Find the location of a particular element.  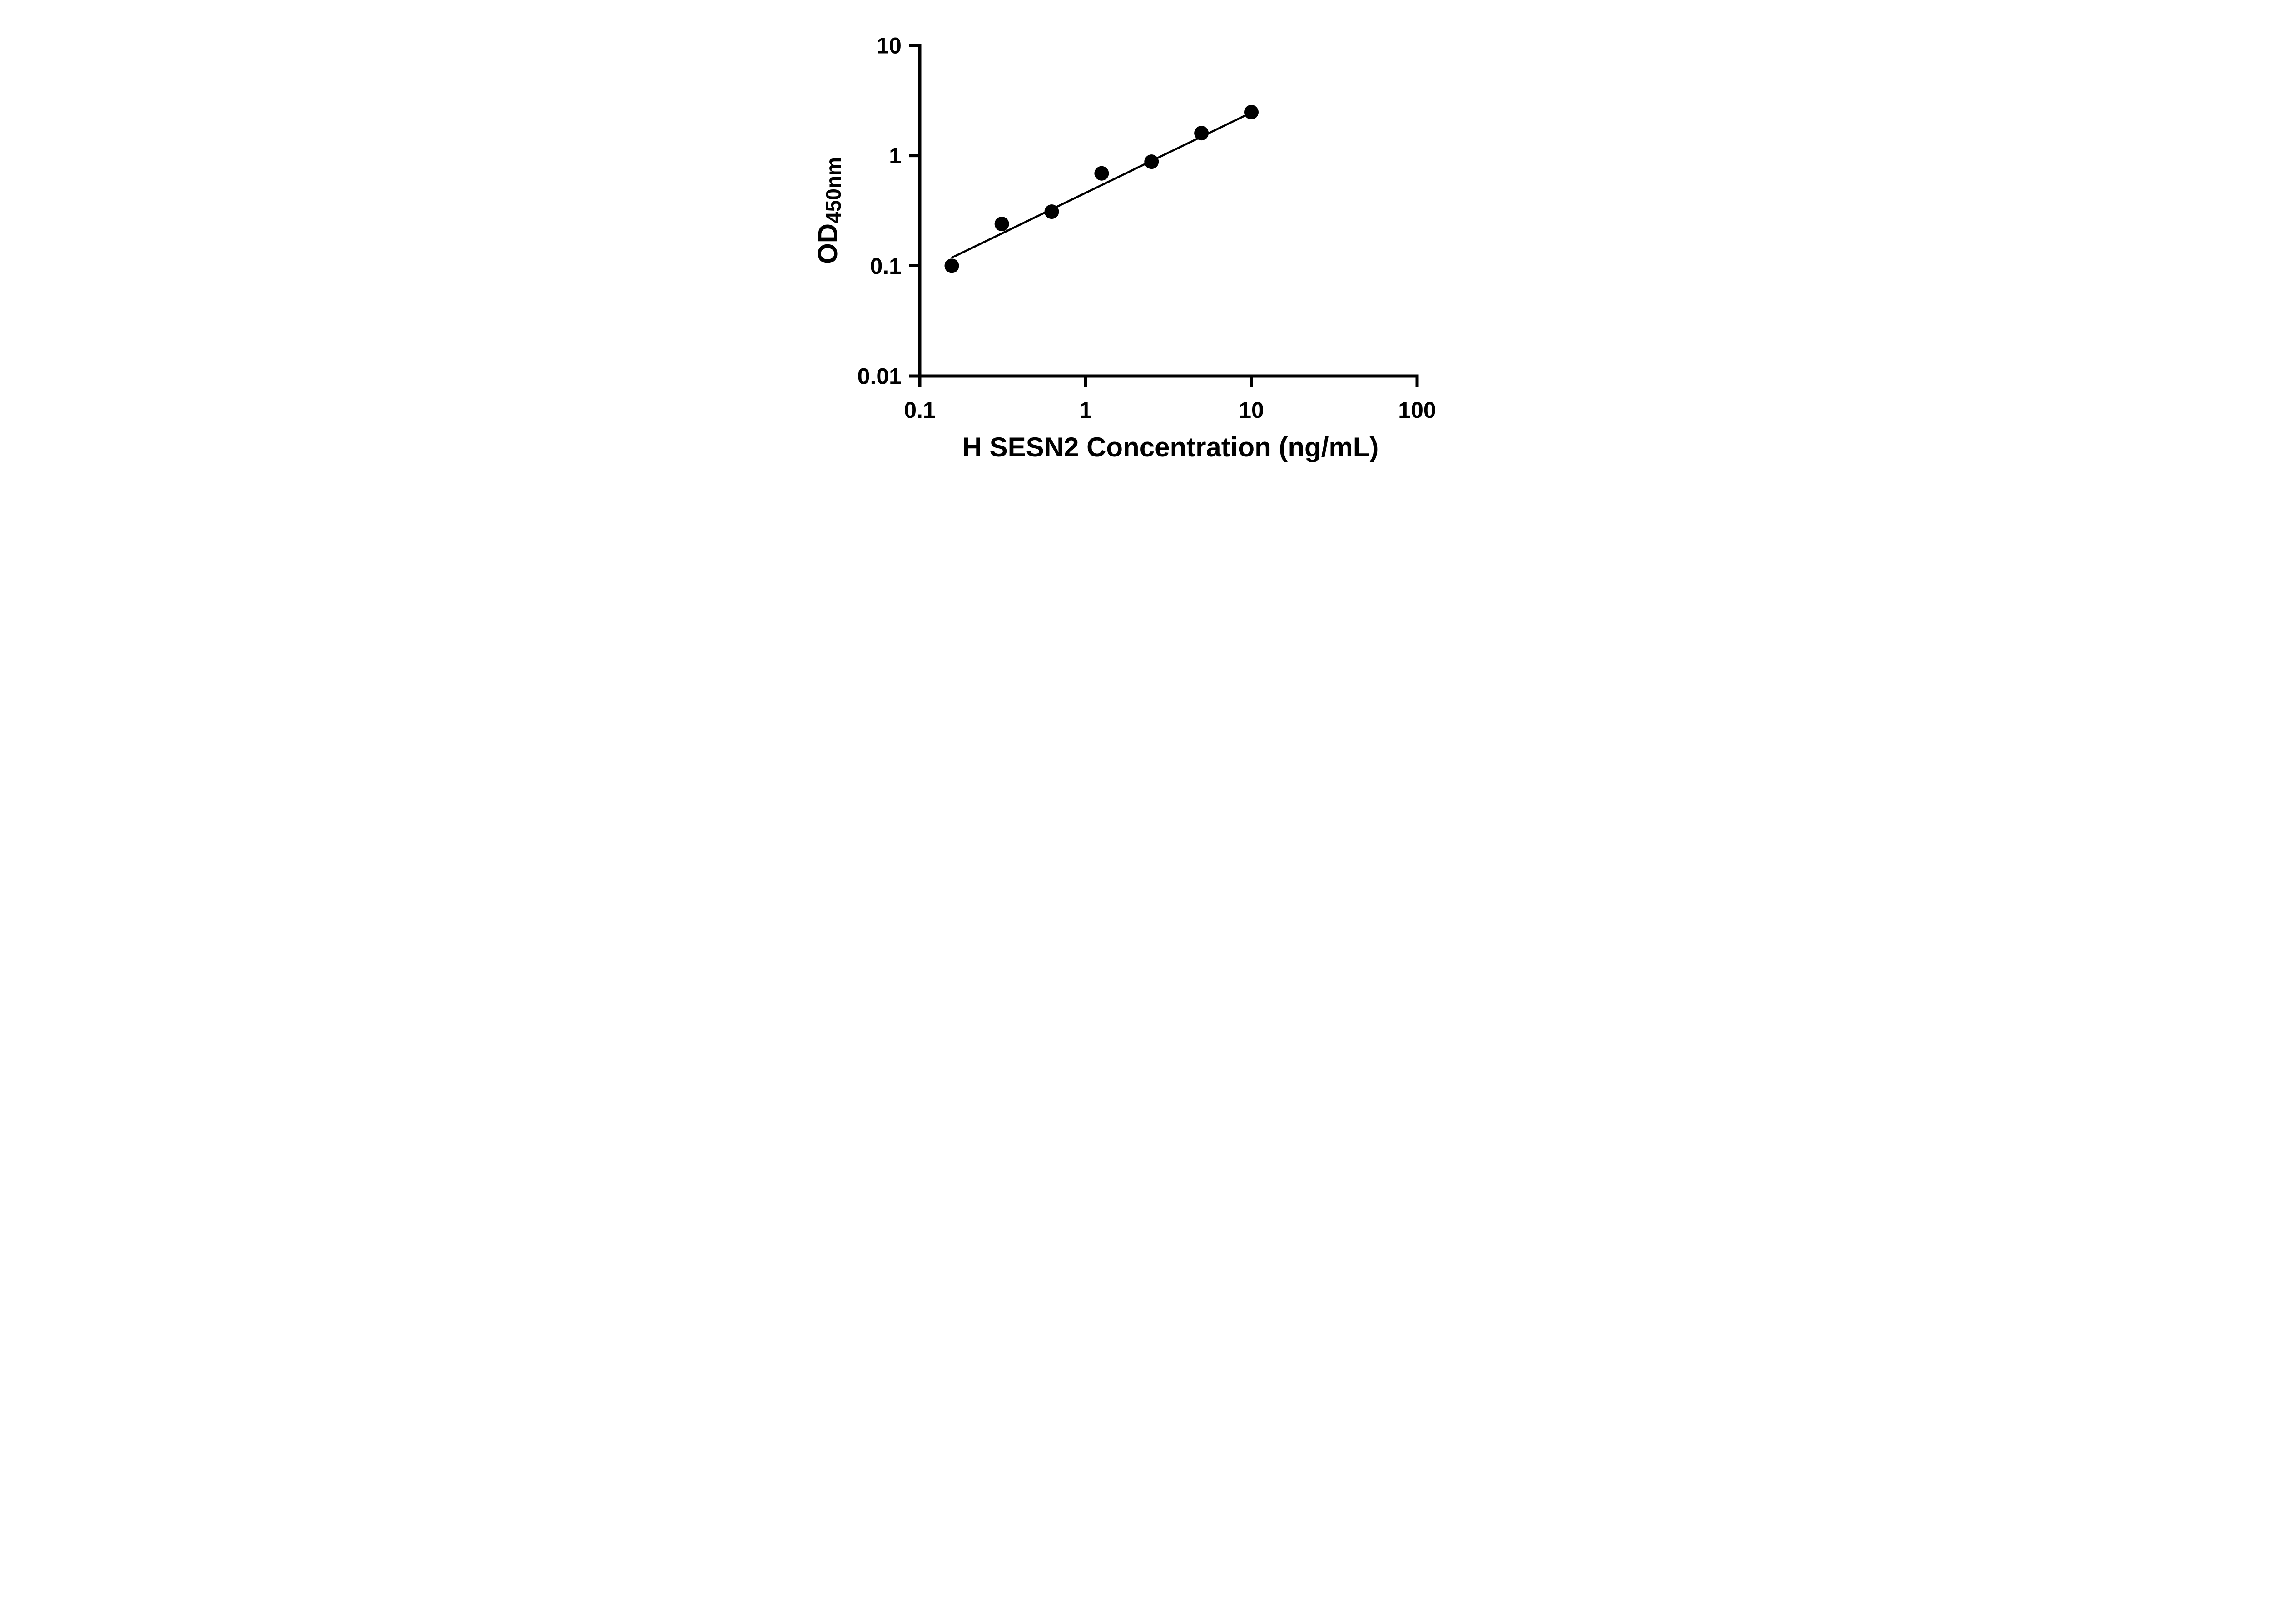

axes-spine is located at coordinates (1168, 211).